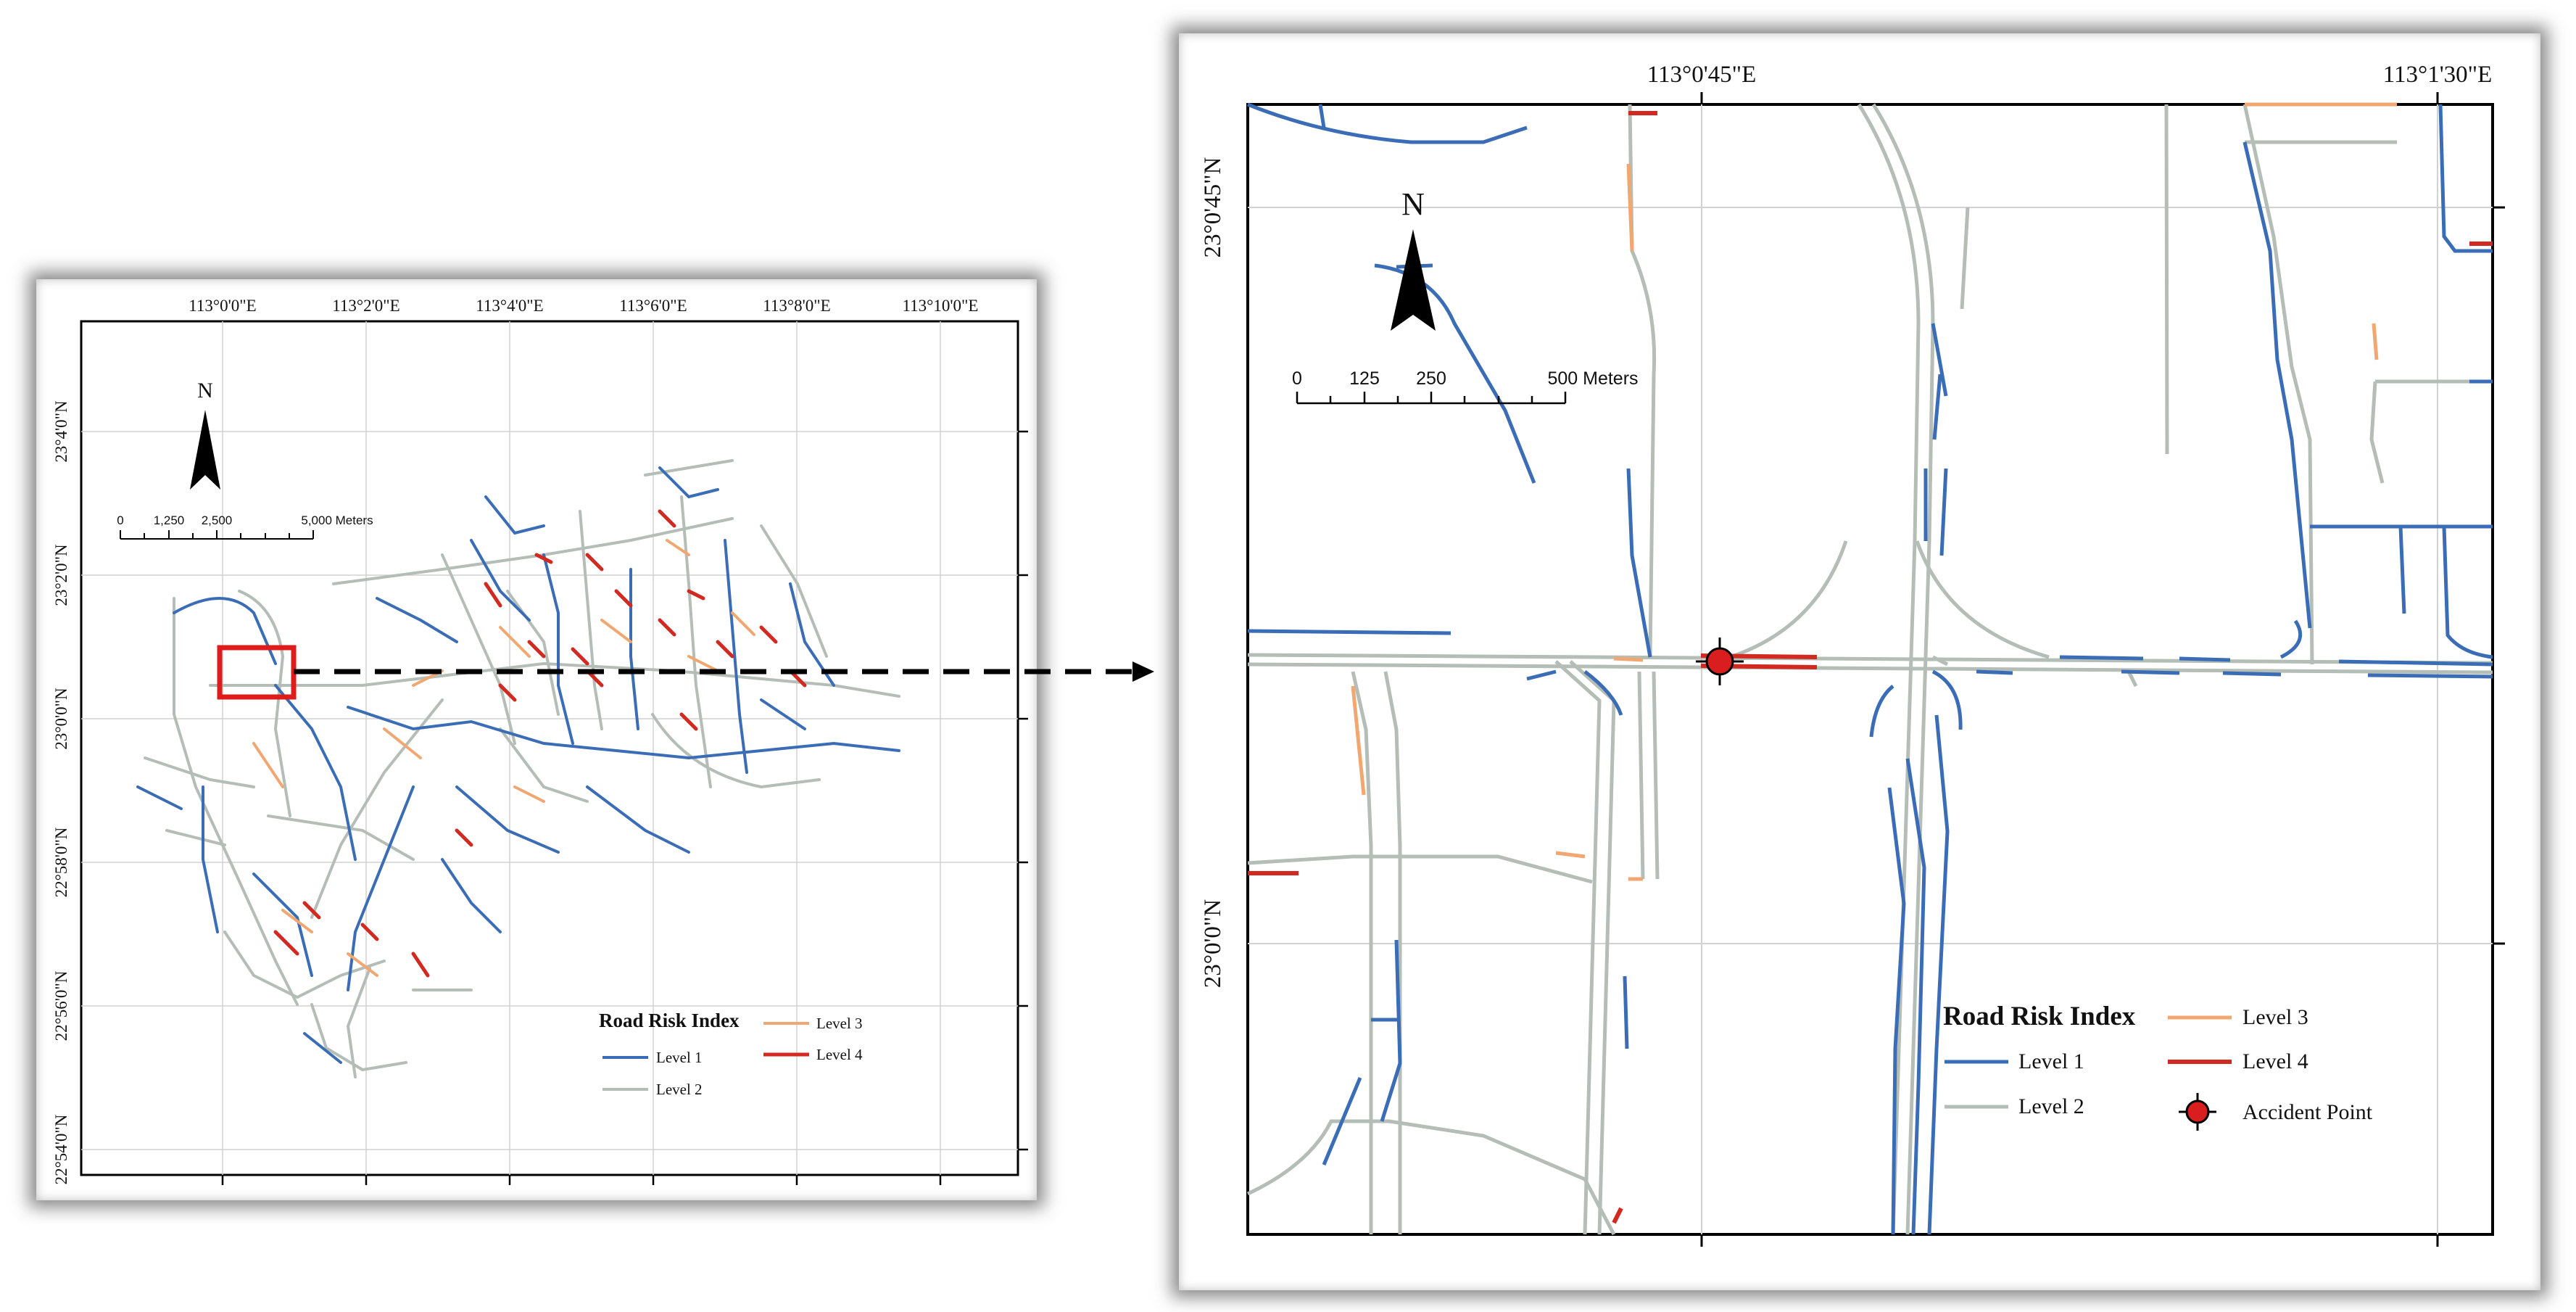 Image resolution: width=2576 pixels, height=1312 pixels. Describe the element at coordinates (1720, 662) in the screenshot. I see `accident-point-marker` at that location.